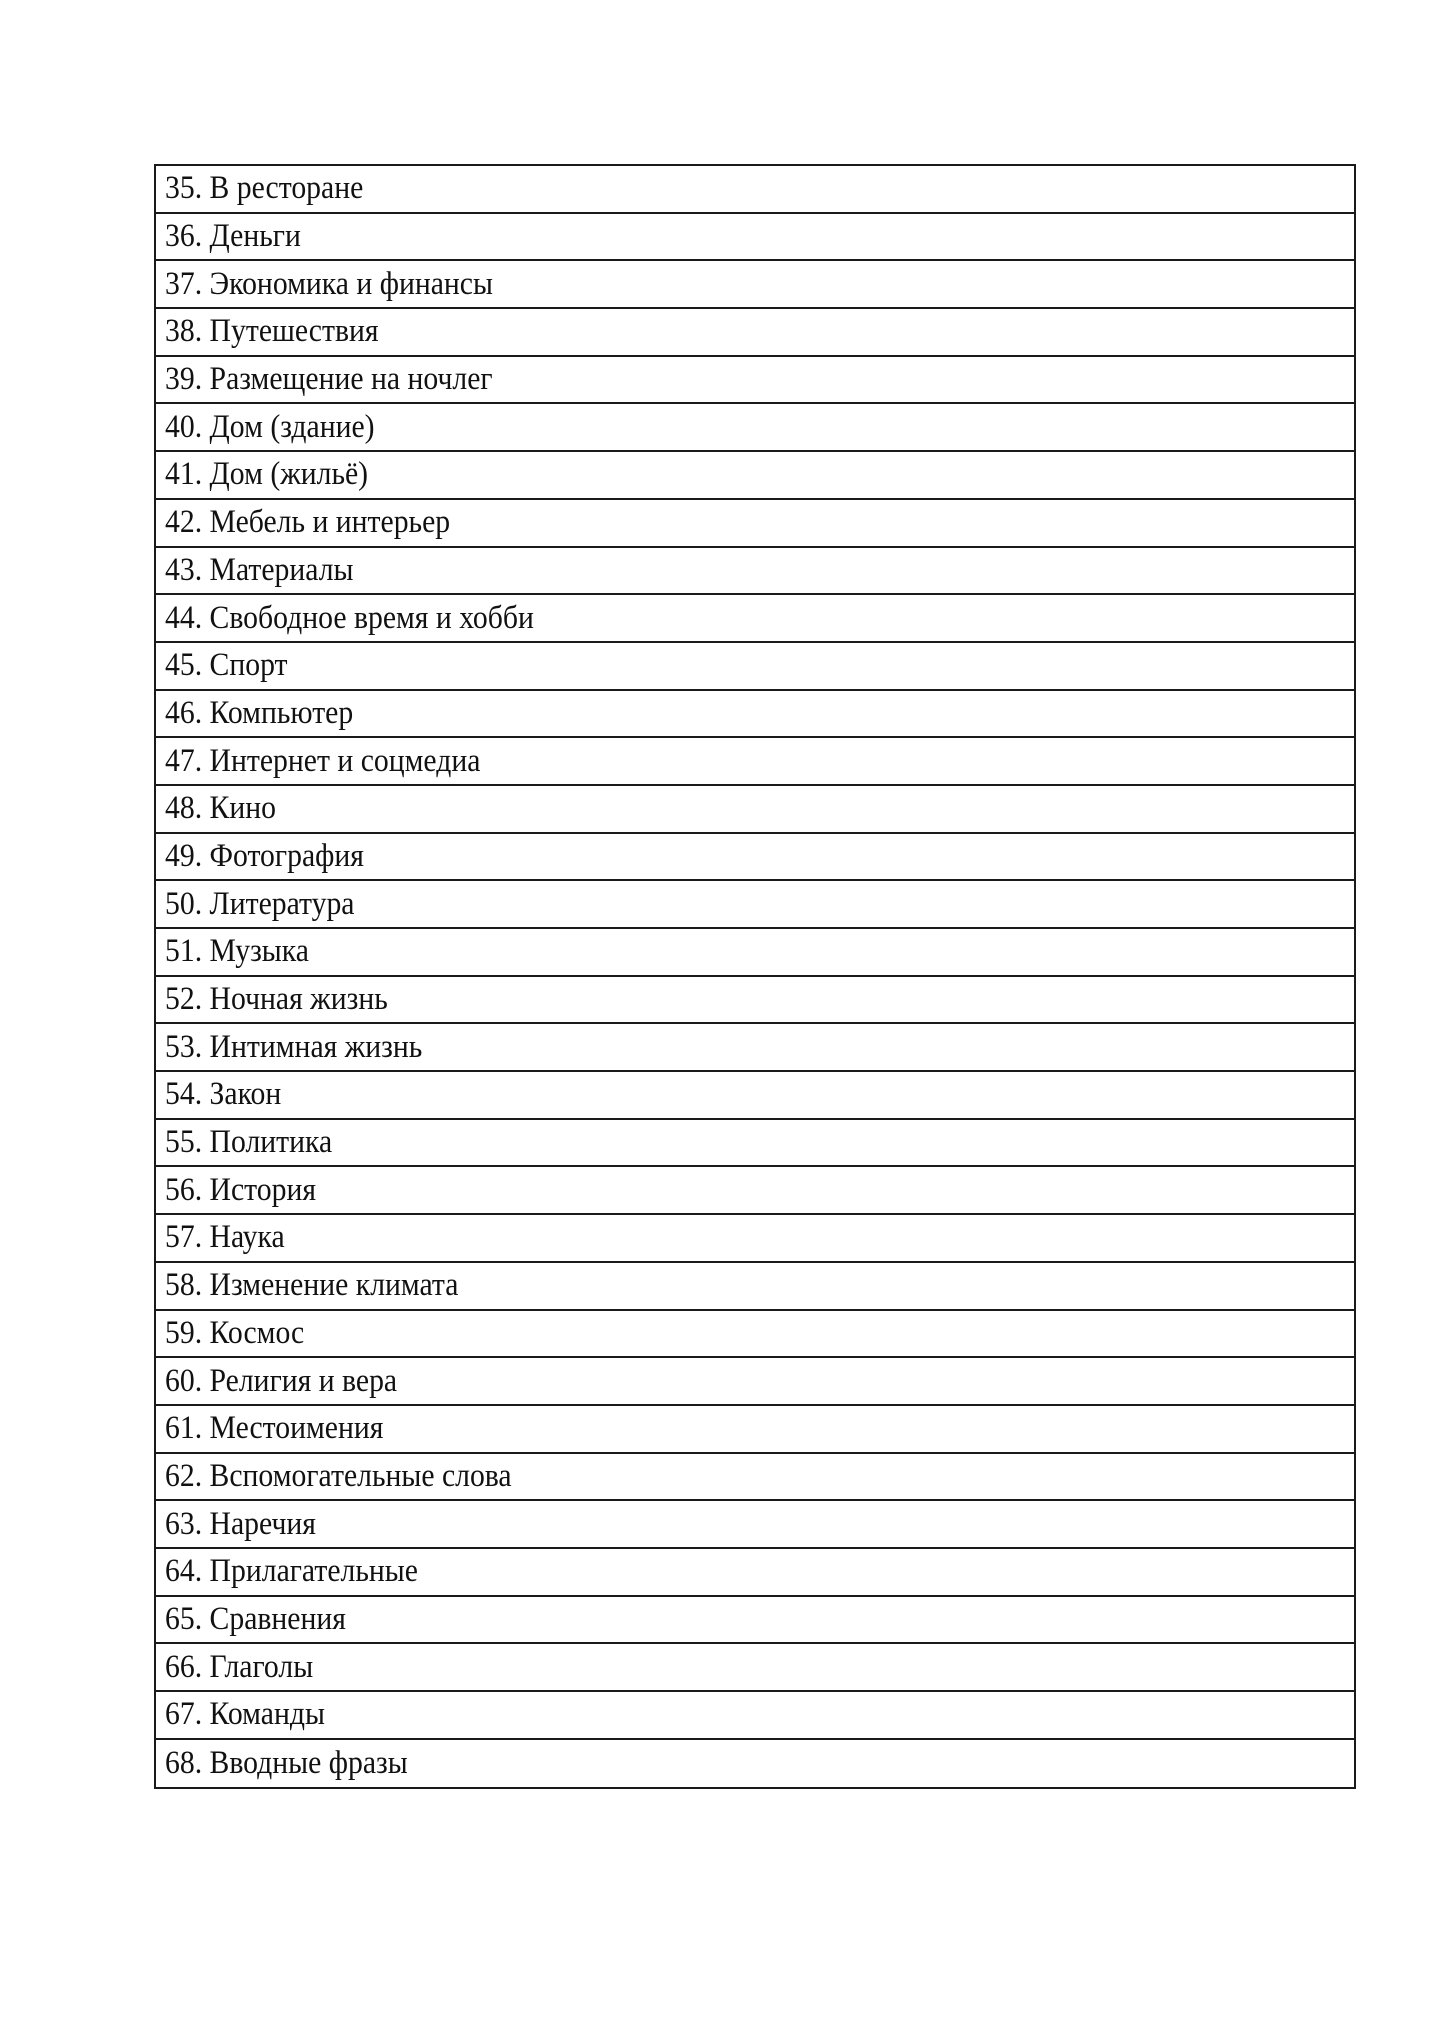  What do you see at coordinates (294, 1046) in the screenshot?
I see `topic-label: 53. Интимная жизнь` at bounding box center [294, 1046].